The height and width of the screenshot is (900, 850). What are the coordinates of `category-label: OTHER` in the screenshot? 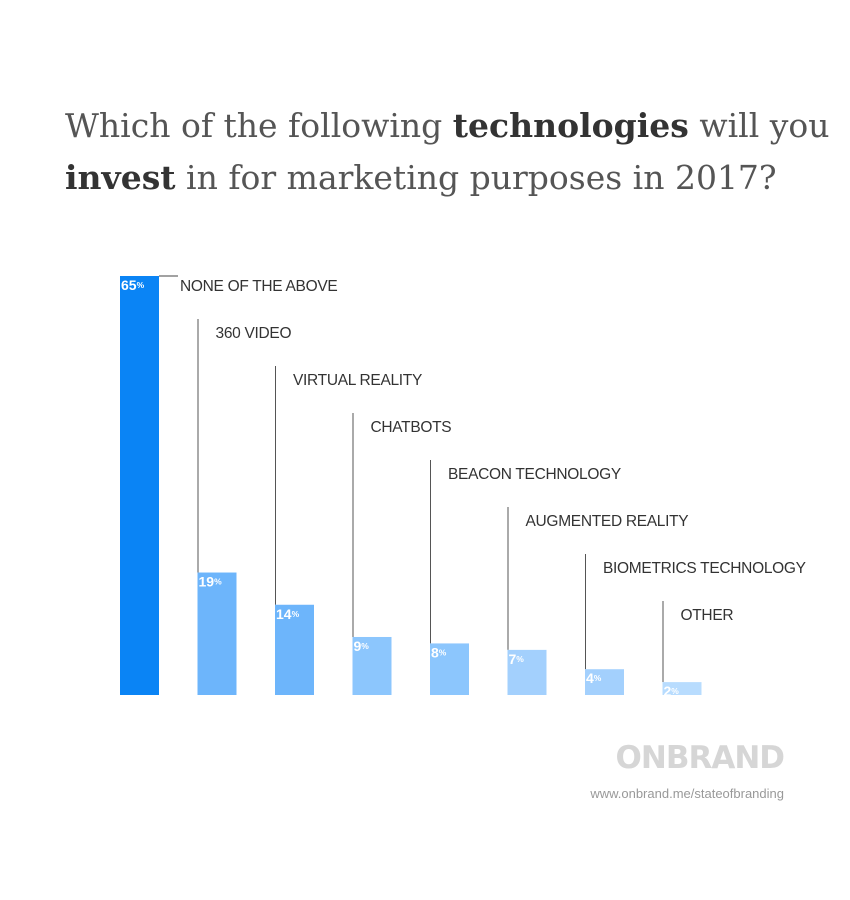 It's located at (707, 615).